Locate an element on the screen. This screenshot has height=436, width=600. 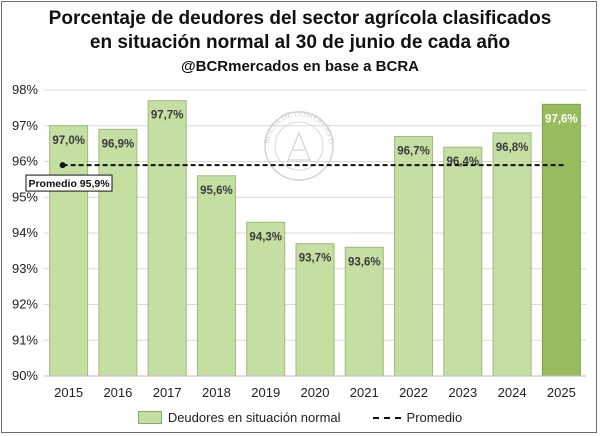
bar-2020 is located at coordinates (315, 310).